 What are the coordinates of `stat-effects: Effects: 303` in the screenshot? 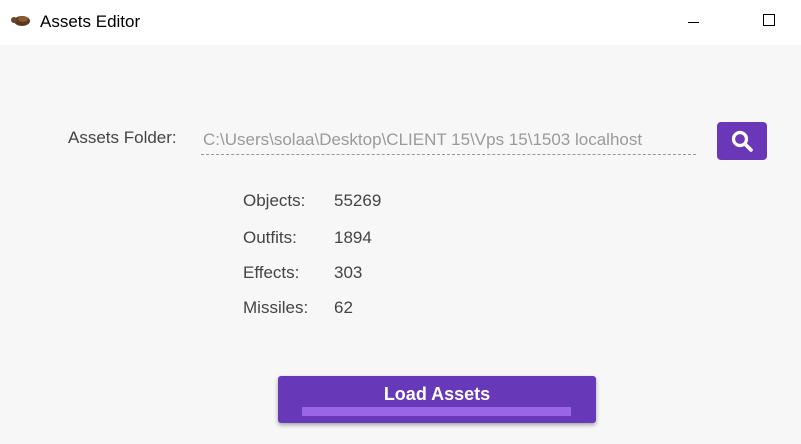 It's located at (302, 273).